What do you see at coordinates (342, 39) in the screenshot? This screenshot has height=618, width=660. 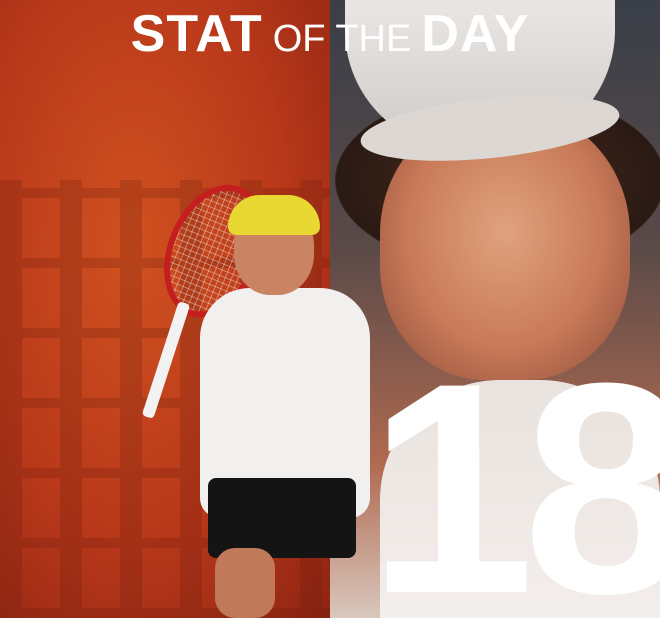 I see `title-of-the: OF THE` at bounding box center [342, 39].